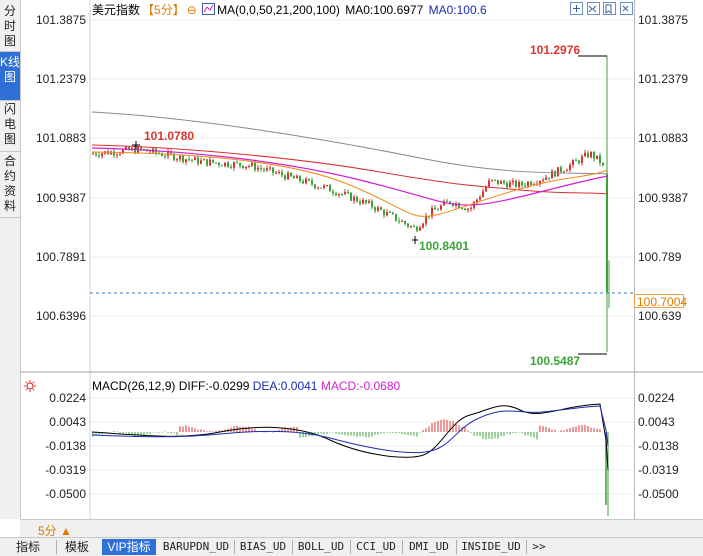 This screenshot has width=703, height=556. What do you see at coordinates (196, 546) in the screenshot?
I see `tab-barupdn-ud: BARUPDN_UD` at bounding box center [196, 546].